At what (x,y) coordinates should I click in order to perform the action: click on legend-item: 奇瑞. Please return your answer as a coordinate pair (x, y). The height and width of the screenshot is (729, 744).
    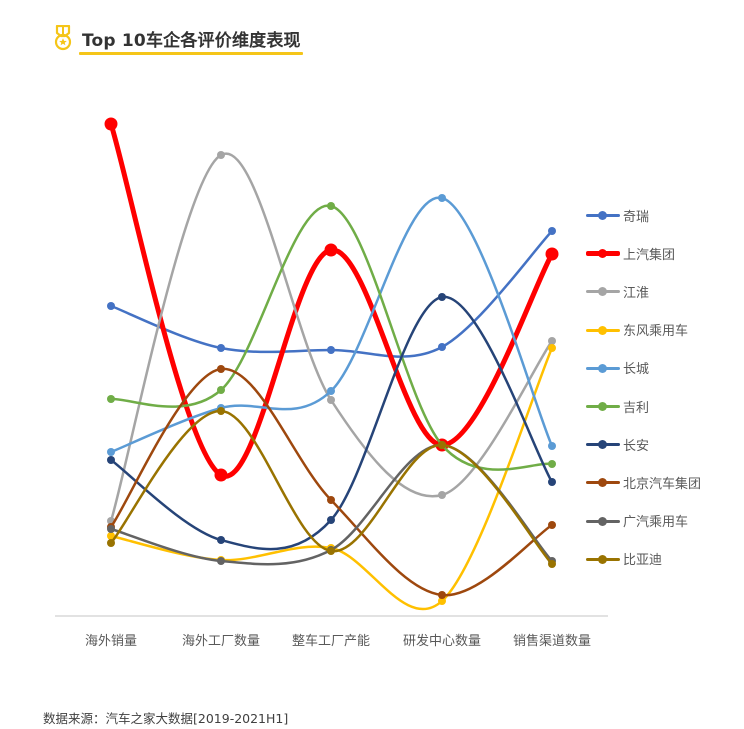
    Looking at the image, I should click on (643, 215).